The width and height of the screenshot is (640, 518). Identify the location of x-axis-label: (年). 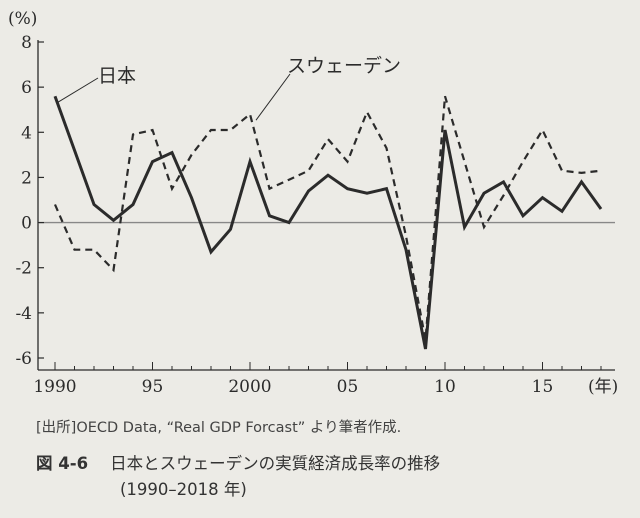
(603, 387).